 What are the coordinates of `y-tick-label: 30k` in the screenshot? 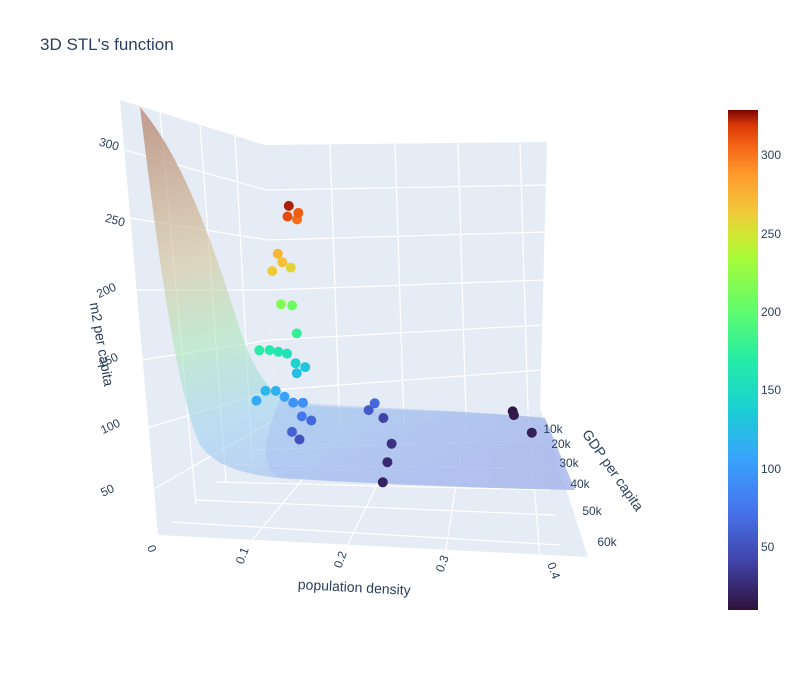 It's located at (569, 463).